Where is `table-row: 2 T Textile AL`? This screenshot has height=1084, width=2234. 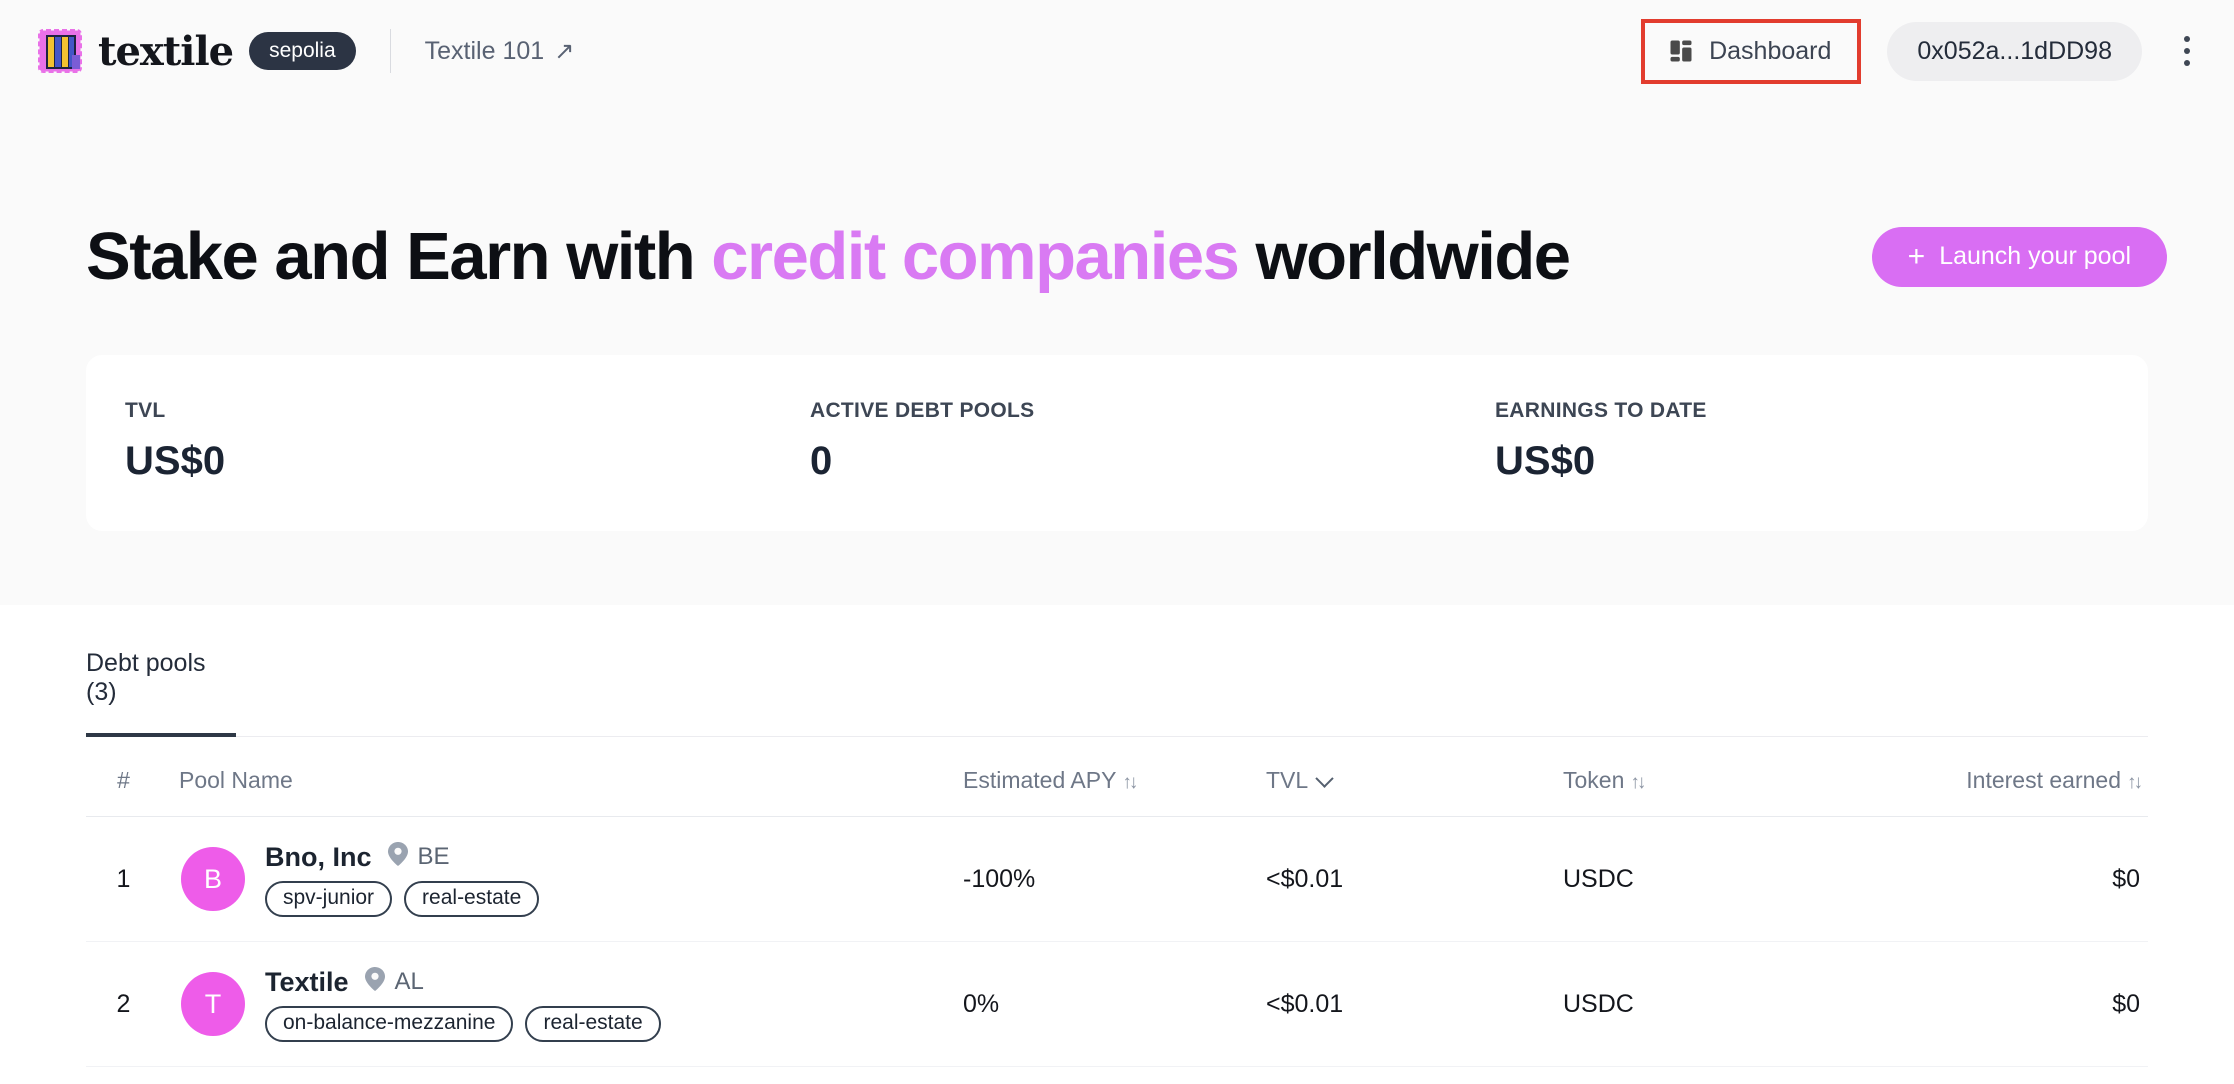 table-row: 2 T Textile AL is located at coordinates (1117, 1004).